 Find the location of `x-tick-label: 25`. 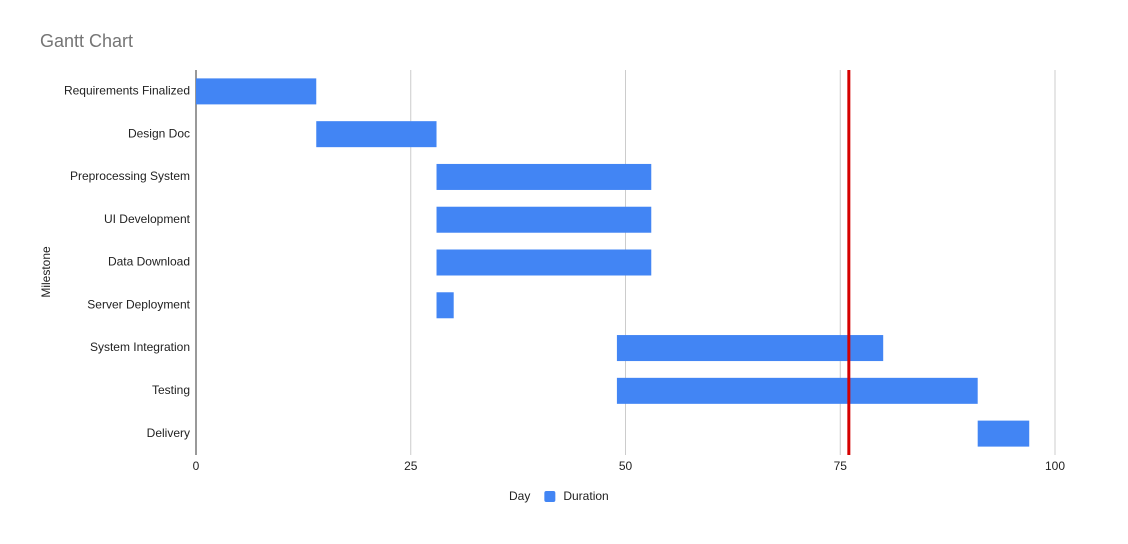

x-tick-label: 25 is located at coordinates (411, 466).